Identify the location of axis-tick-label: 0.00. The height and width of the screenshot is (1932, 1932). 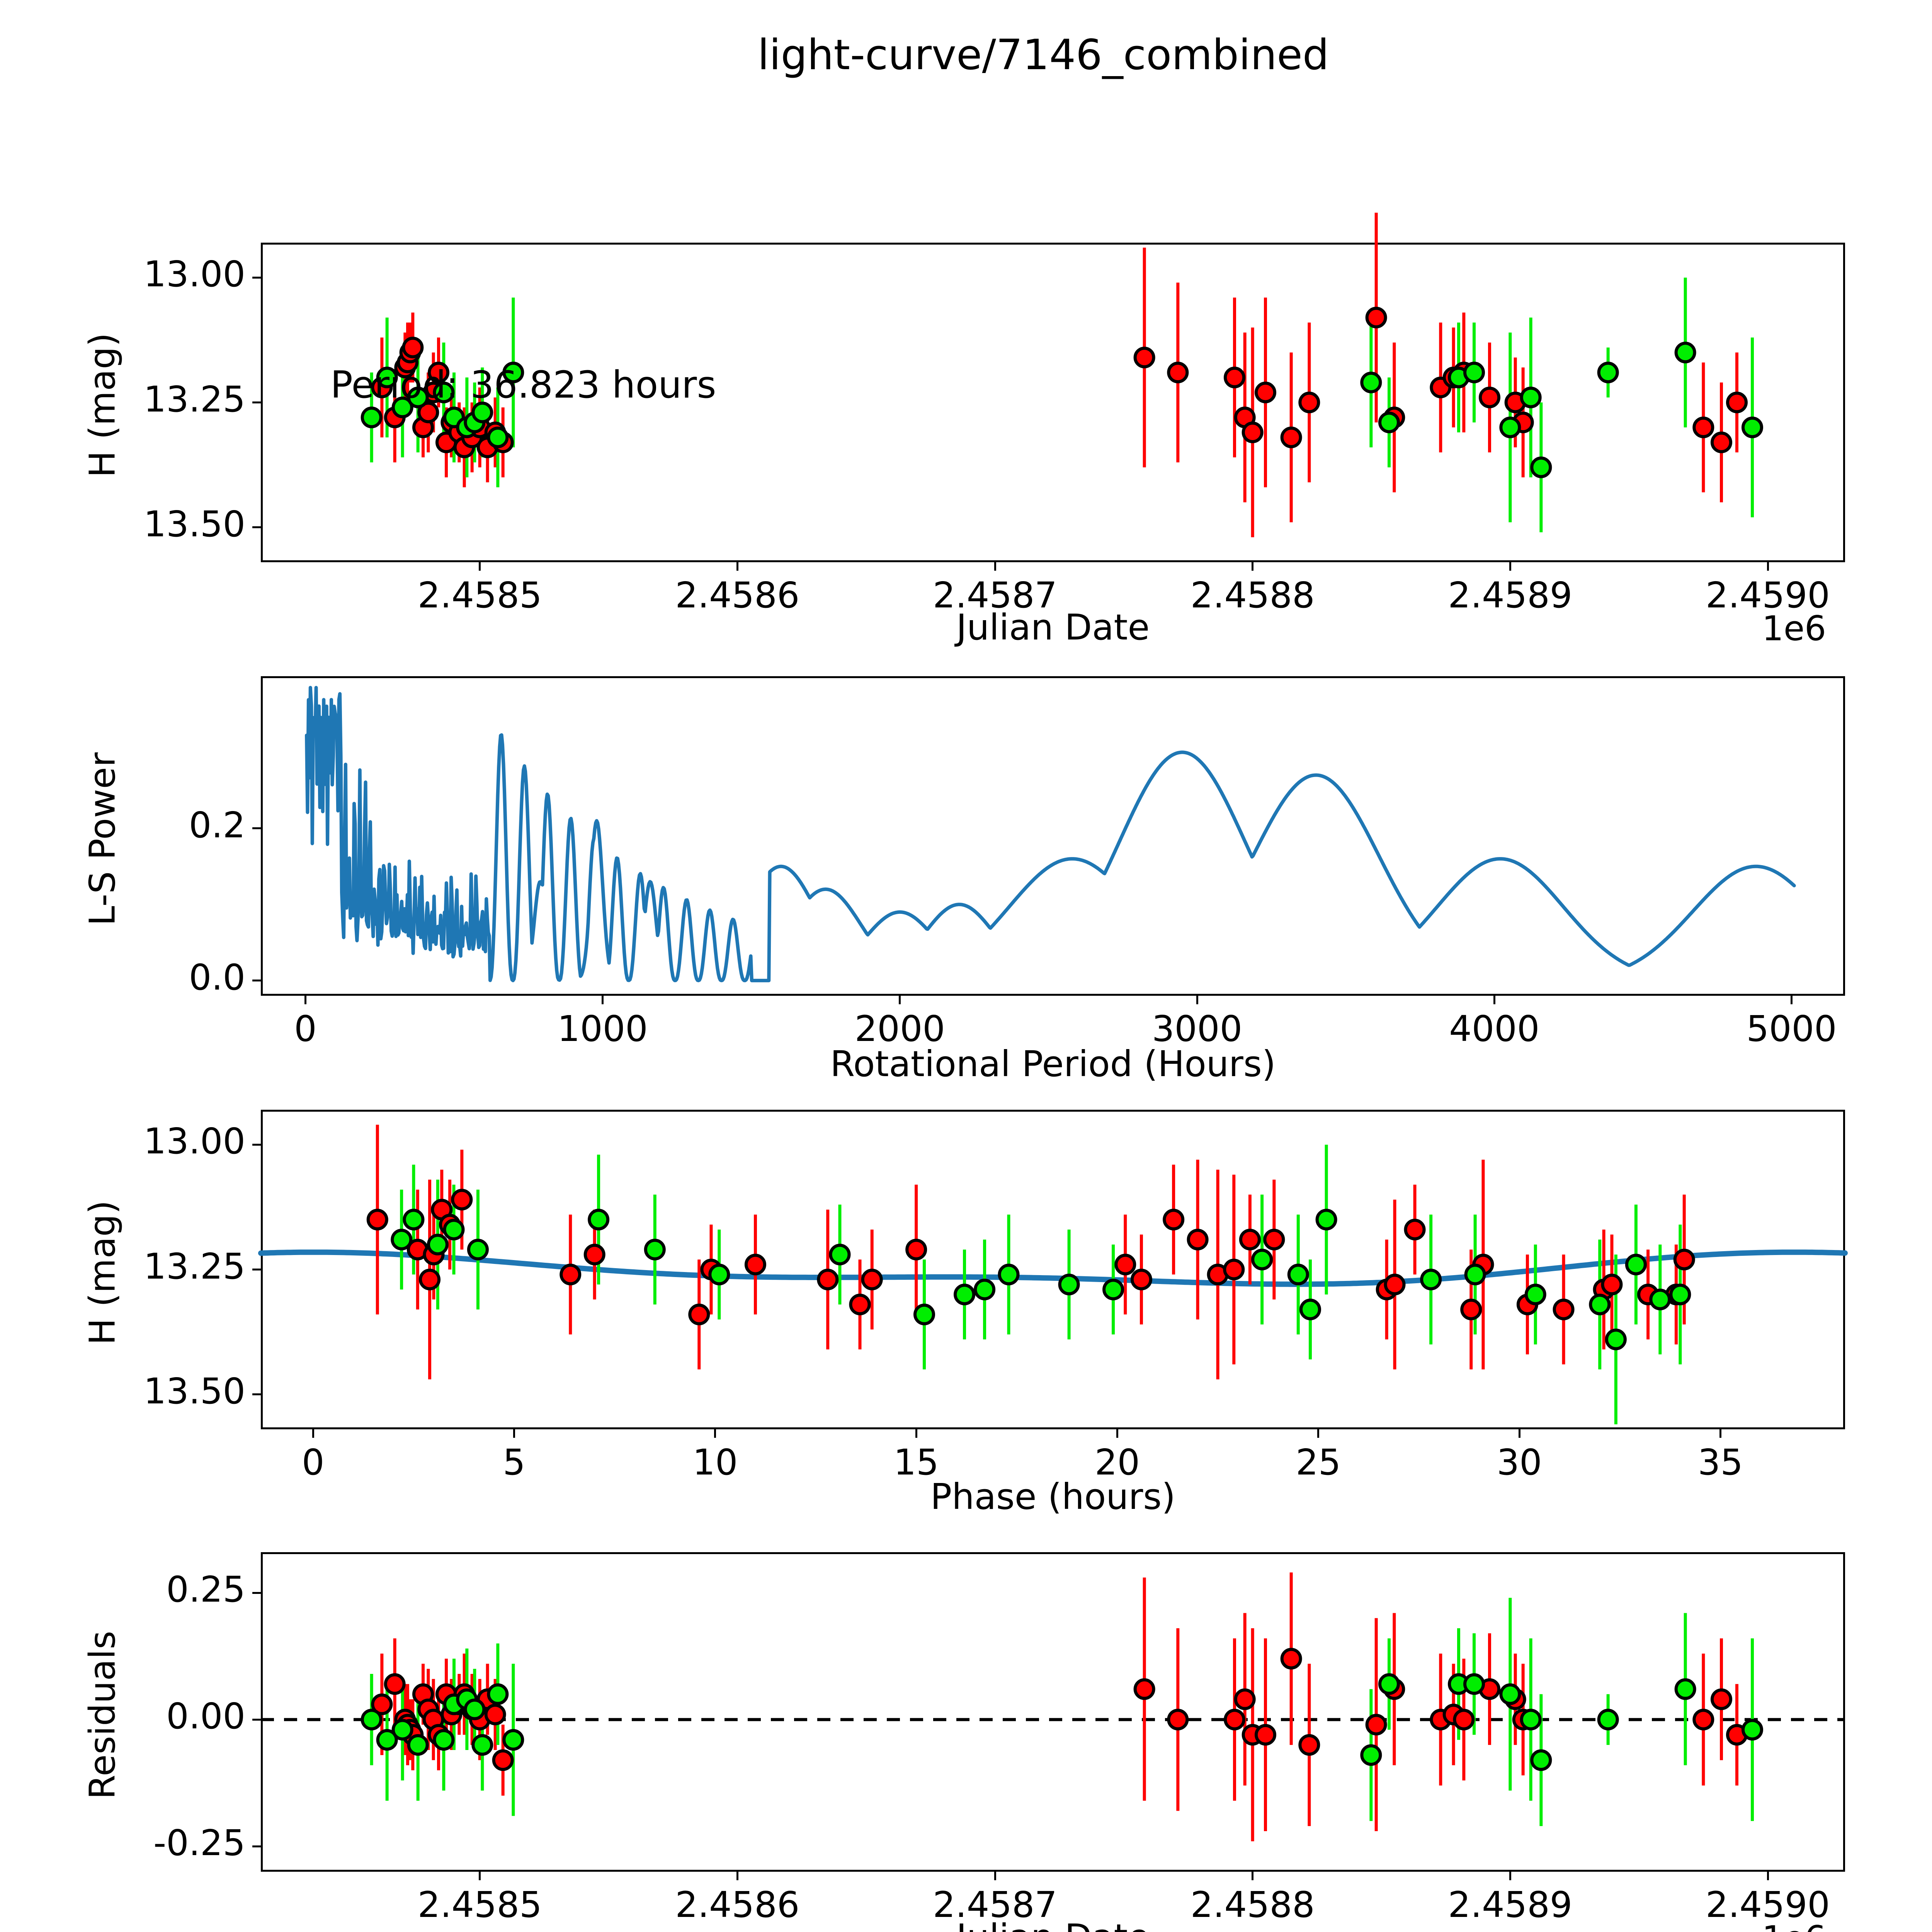
(205, 1716).